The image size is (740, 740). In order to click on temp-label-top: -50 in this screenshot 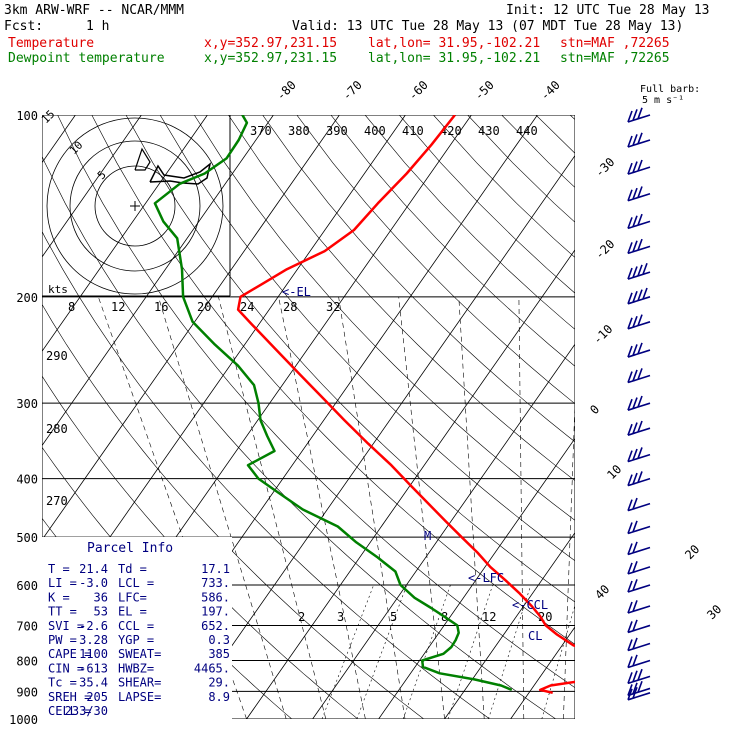, I will do `click(484, 90)`.